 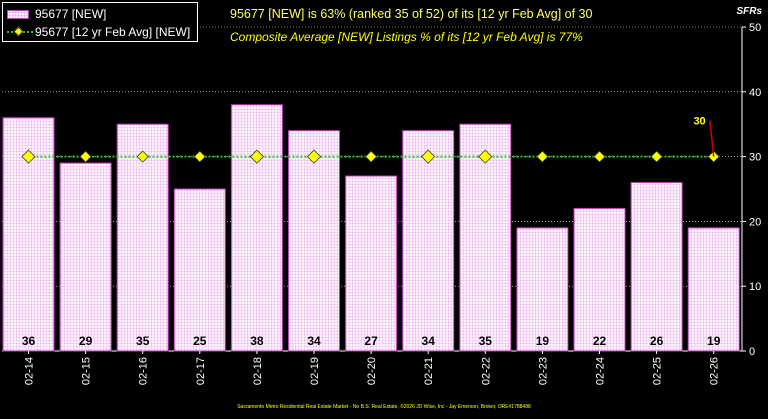 I want to click on x-tick-label: 02-17, so click(x=201, y=371).